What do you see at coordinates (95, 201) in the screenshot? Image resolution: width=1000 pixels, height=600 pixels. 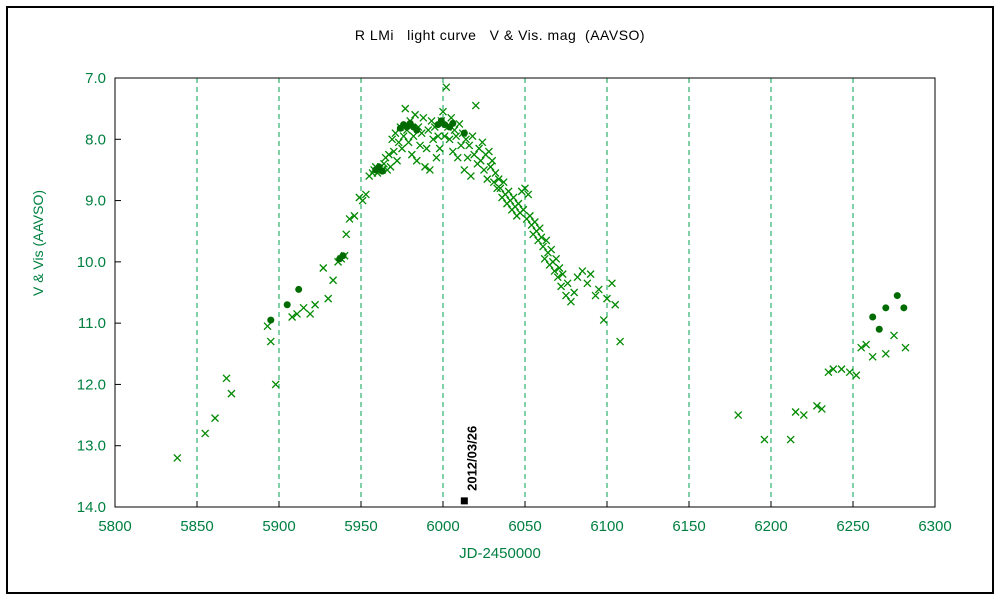 I see `y-tick-label: 9.0` at bounding box center [95, 201].